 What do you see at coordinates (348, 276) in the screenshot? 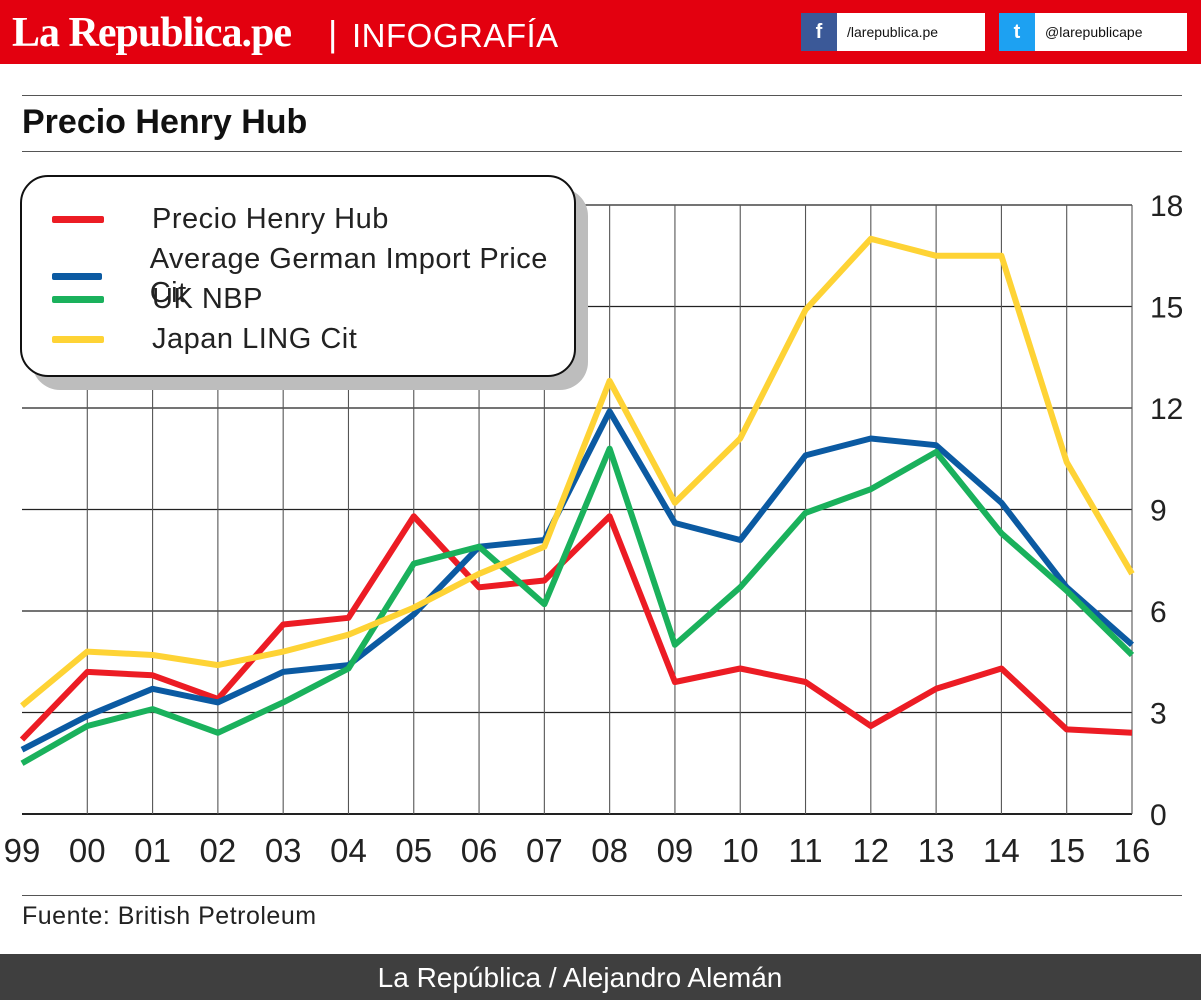
I see `legend-label: Average German Import Price Cit` at bounding box center [348, 276].